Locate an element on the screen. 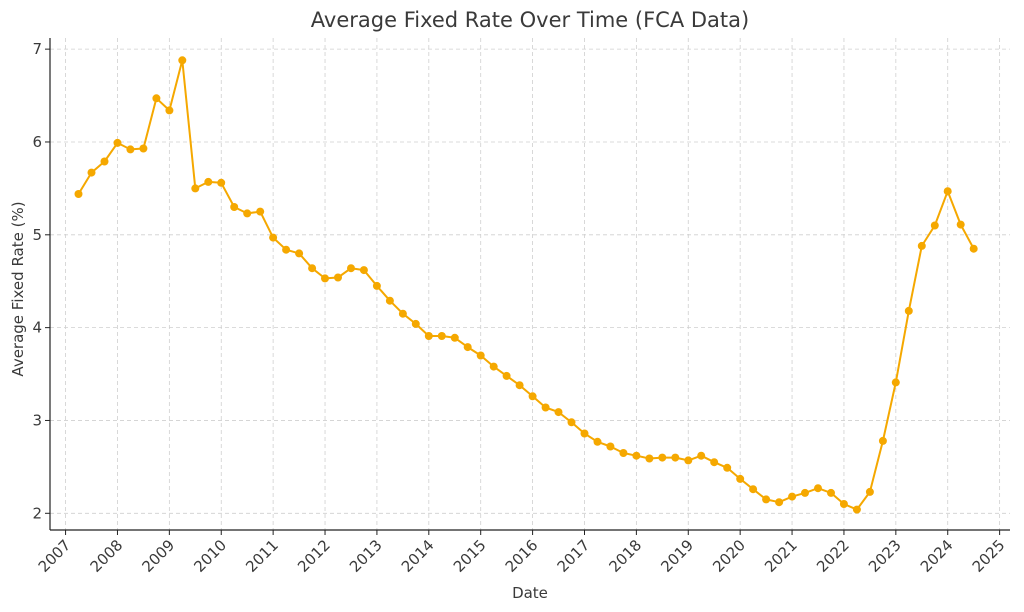  x-tick-label: 2015 is located at coordinates (470, 556).